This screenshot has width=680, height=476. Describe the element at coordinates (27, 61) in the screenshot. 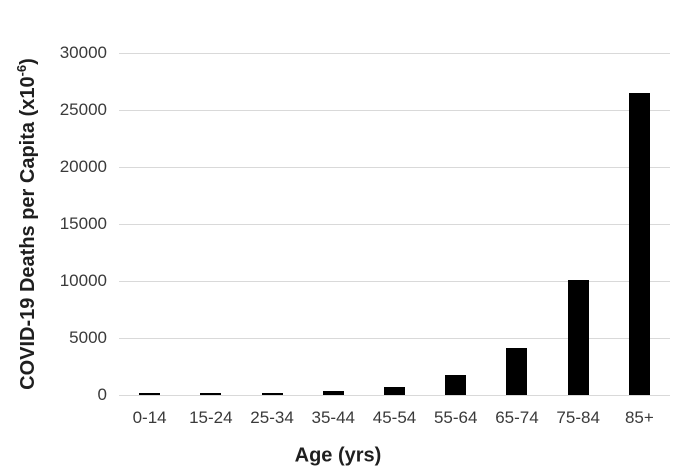

I see `y-axis-title-close-paren: )` at that location.